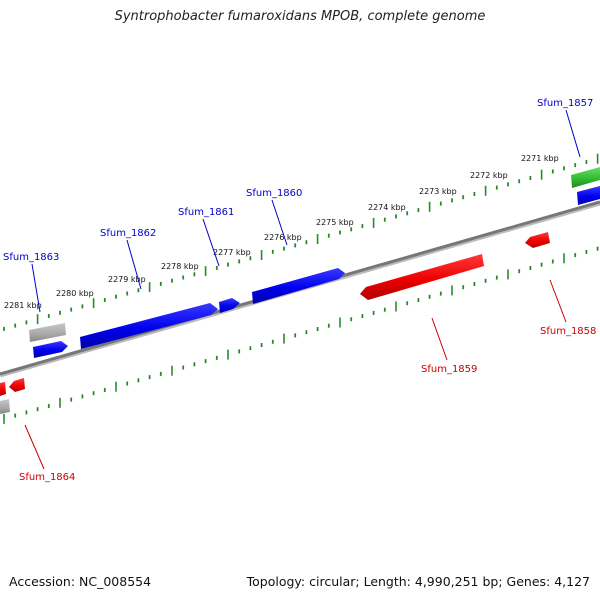 Image resolution: width=600 pixels, height=600 pixels. I want to click on kbp-label: 2277 kbp, so click(232, 252).